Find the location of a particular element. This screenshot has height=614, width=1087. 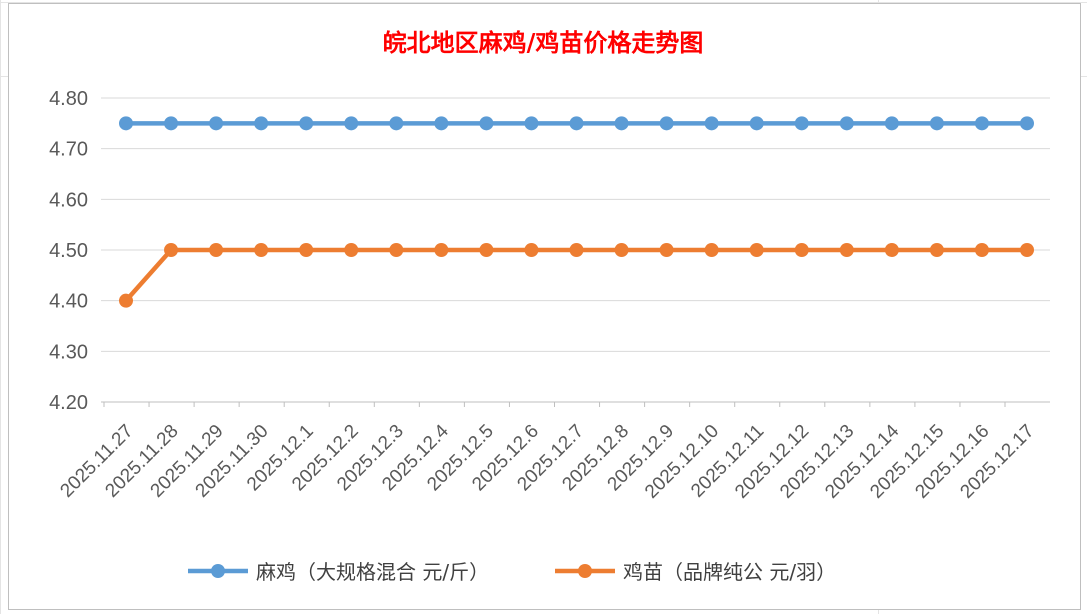

legend-entry-2: 鸡苗（品牌纯公 元/羽） is located at coordinates (729, 572).